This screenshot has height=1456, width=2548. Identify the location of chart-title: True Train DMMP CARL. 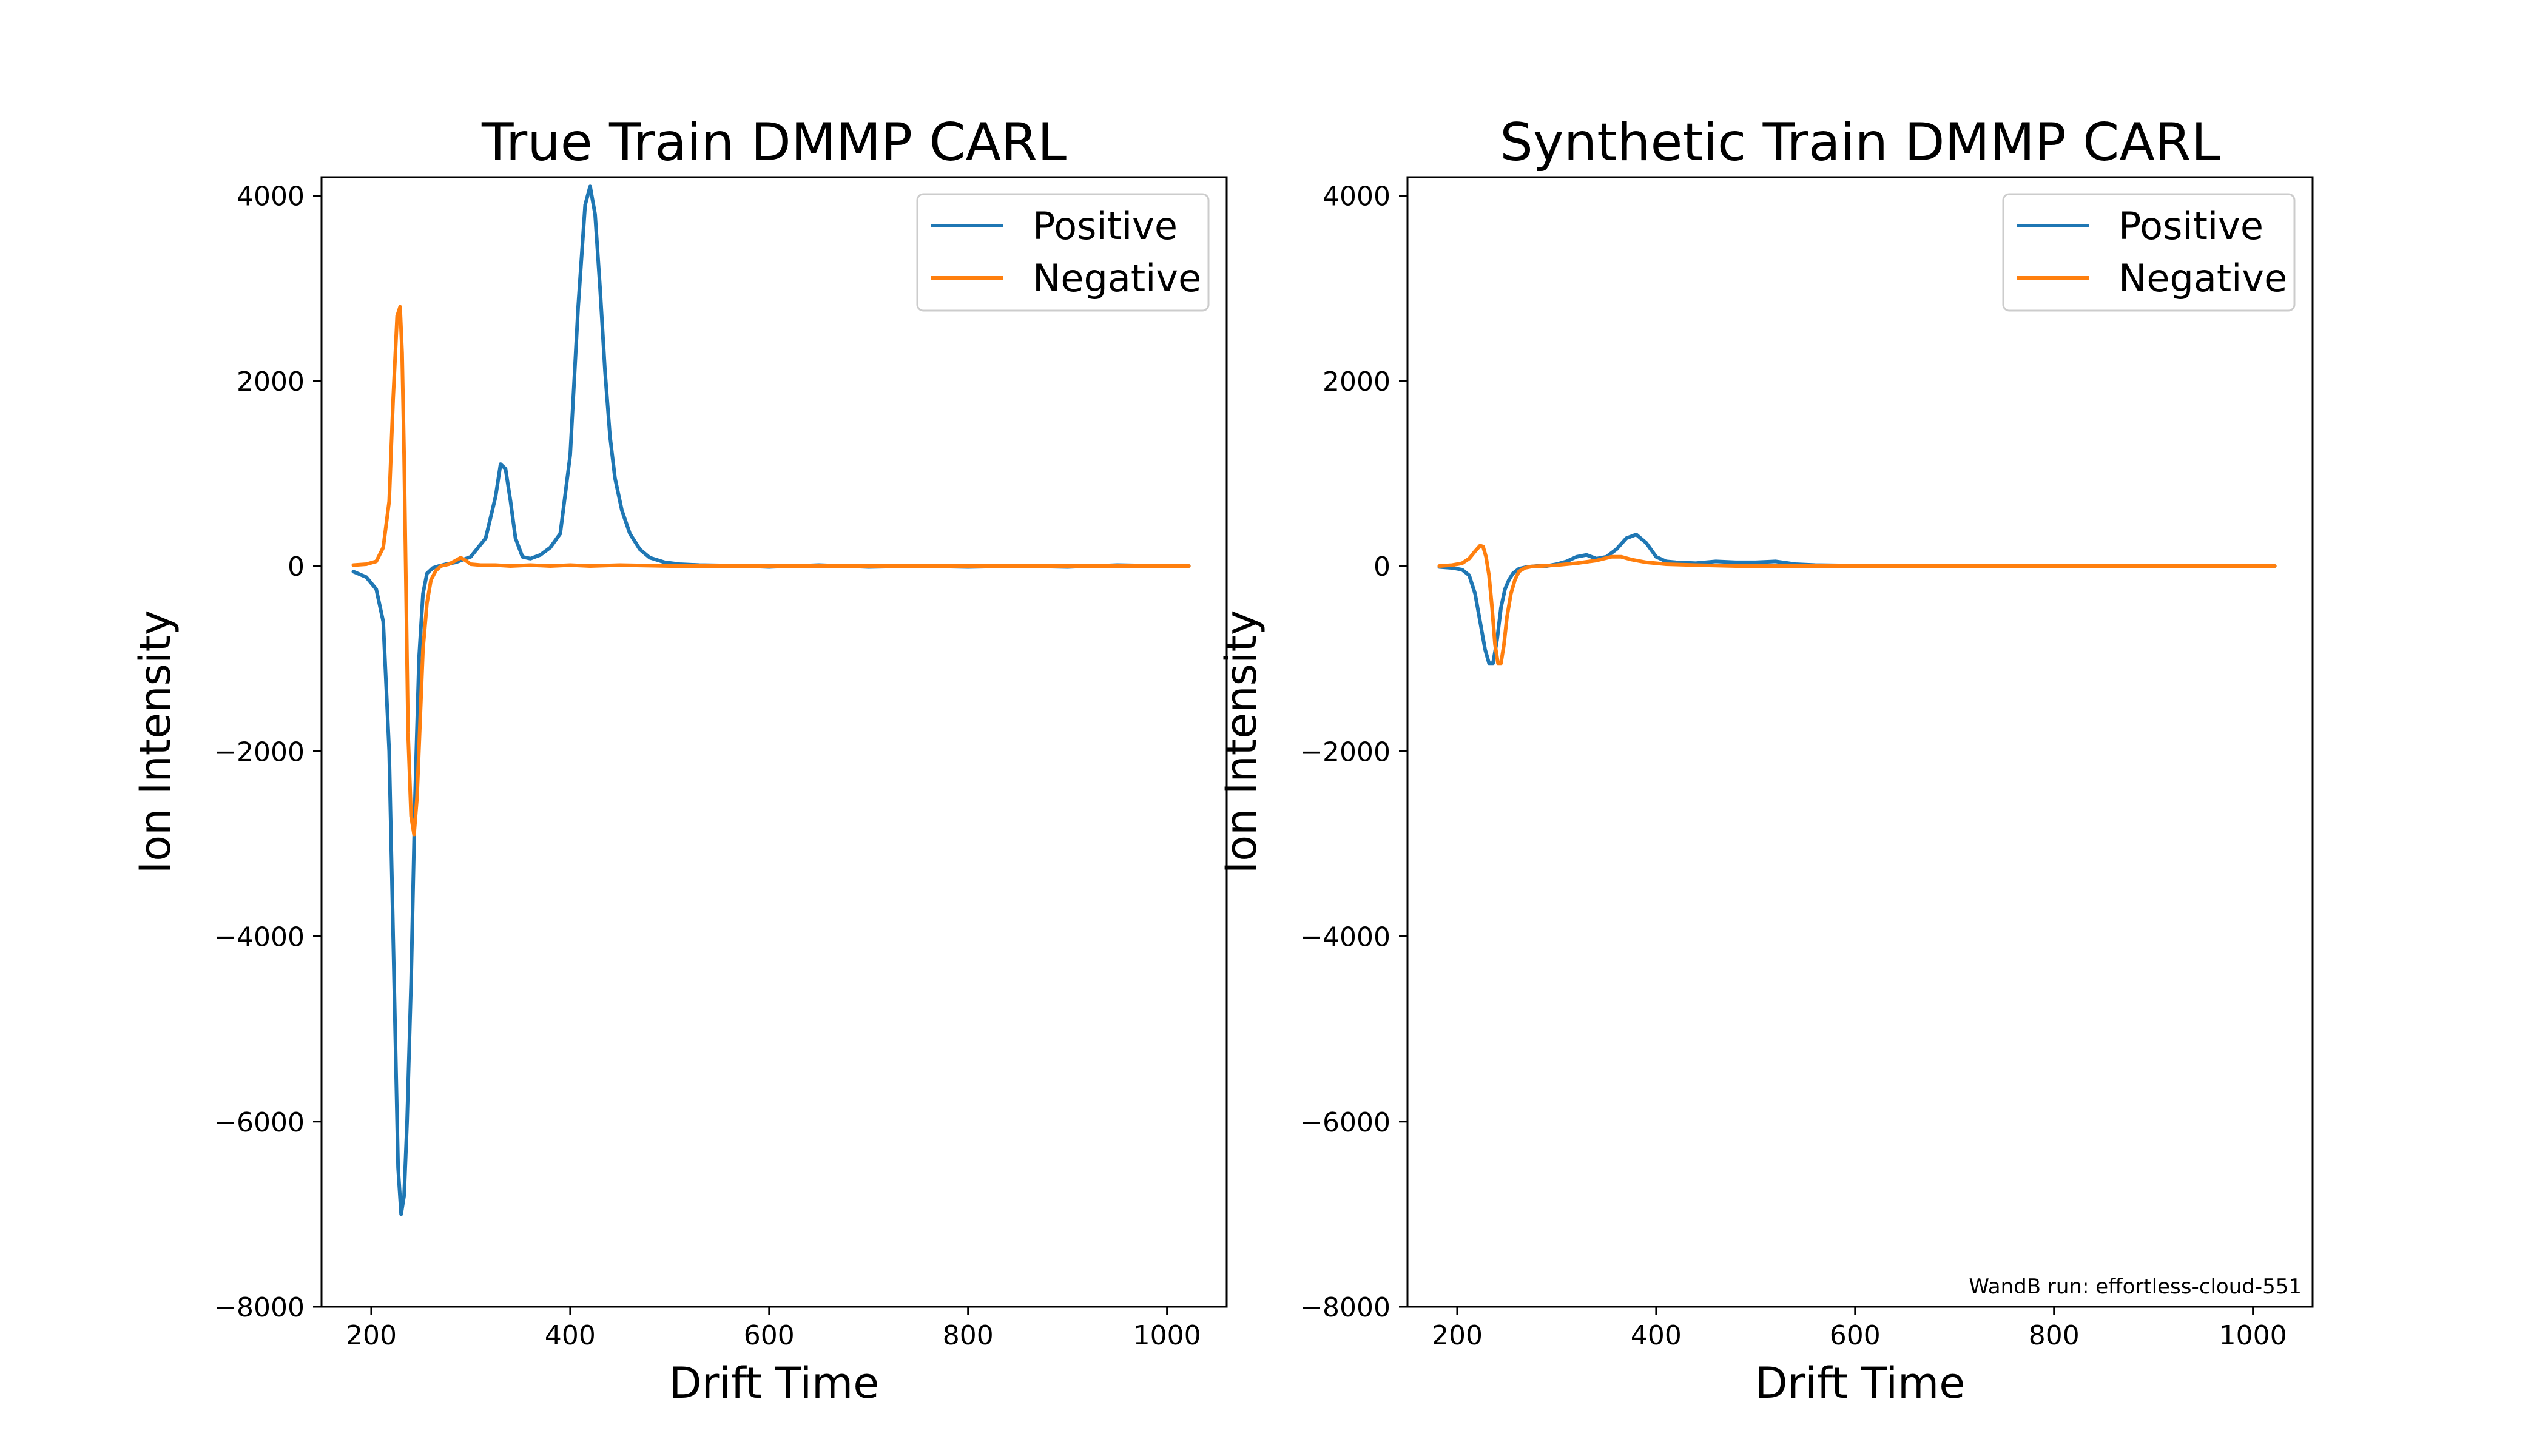
(774, 142).